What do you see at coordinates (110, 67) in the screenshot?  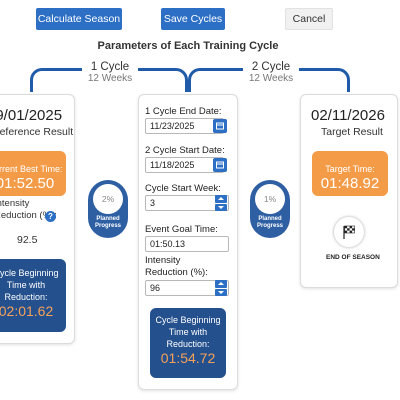 I see `cycle-1-name: 1 Cycle` at bounding box center [110, 67].